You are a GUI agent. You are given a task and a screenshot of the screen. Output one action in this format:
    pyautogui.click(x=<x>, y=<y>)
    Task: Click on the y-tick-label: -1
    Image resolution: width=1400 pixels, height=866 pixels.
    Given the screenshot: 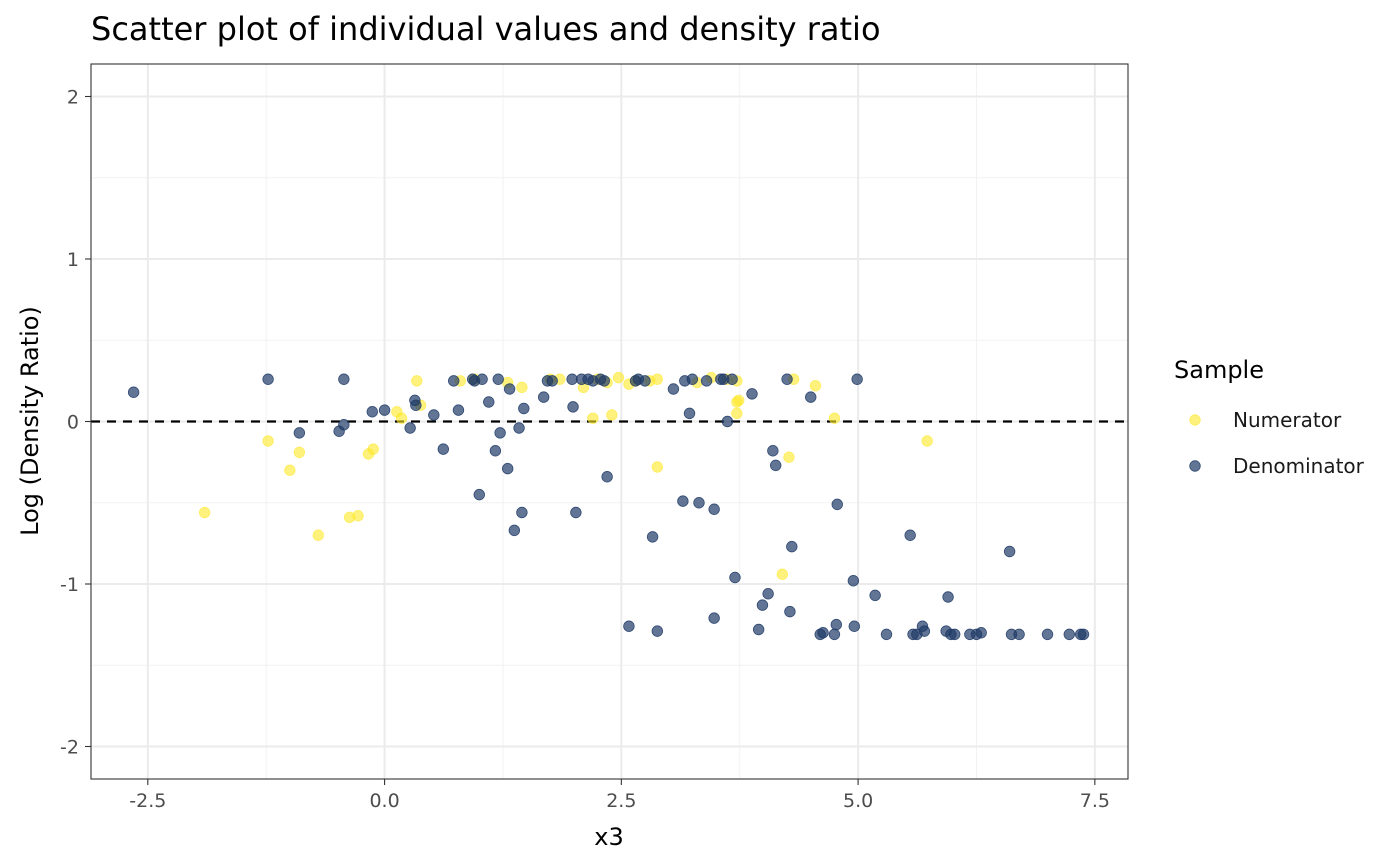 What is the action you would take?
    pyautogui.click(x=69, y=585)
    